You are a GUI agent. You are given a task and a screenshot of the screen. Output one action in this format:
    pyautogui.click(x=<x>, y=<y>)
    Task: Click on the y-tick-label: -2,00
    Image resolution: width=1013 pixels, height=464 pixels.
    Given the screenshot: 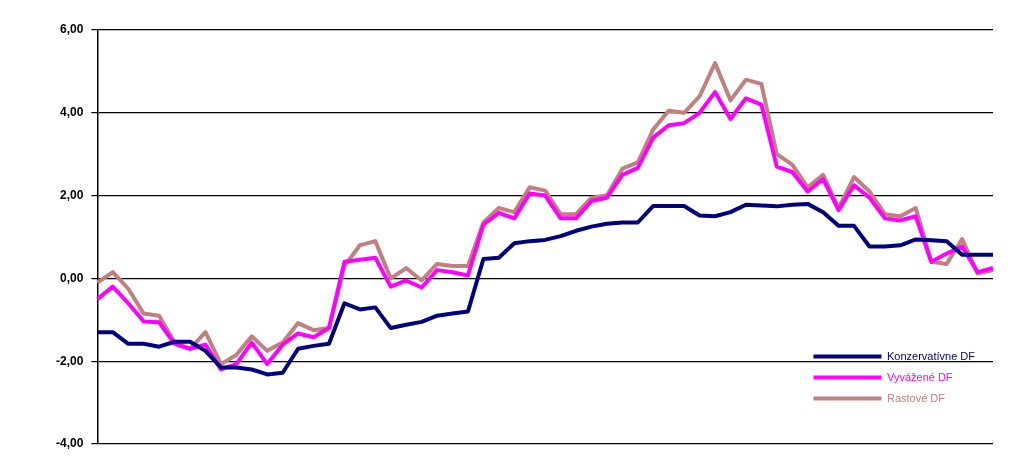 What is the action you would take?
    pyautogui.click(x=69, y=360)
    